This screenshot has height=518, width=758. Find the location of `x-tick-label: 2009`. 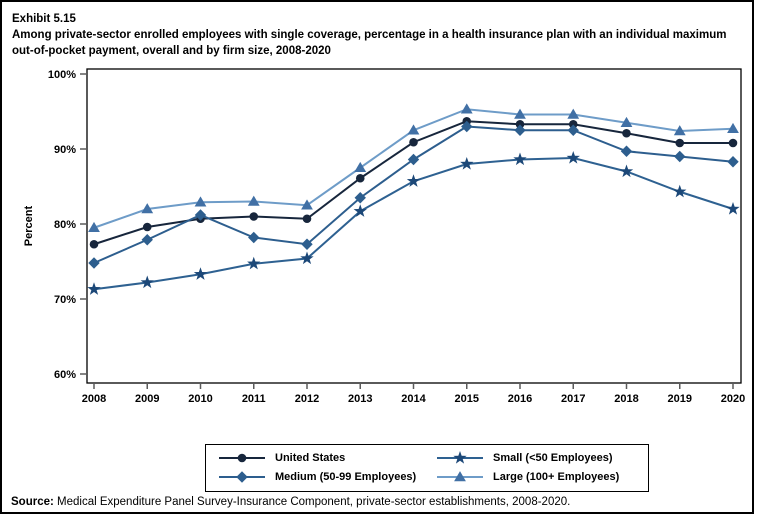

x-tick-label: 2009 is located at coordinates (147, 399).